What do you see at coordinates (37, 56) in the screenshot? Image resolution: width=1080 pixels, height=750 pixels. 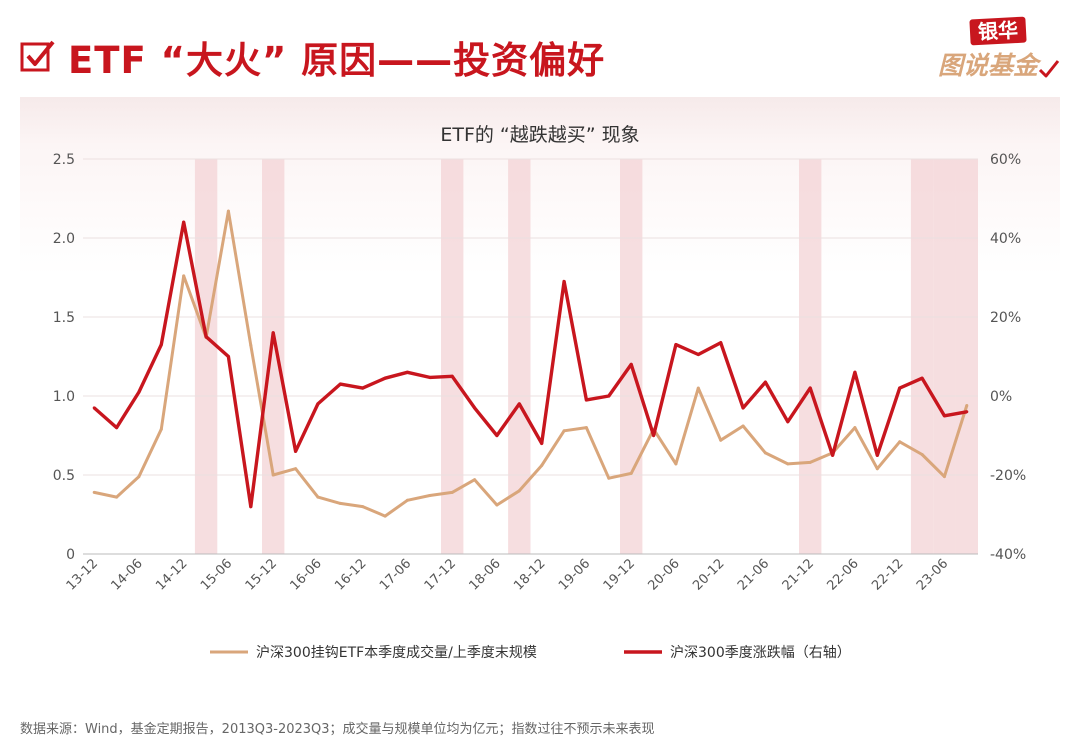 I see `checkbox-check-icon` at bounding box center [37, 56].